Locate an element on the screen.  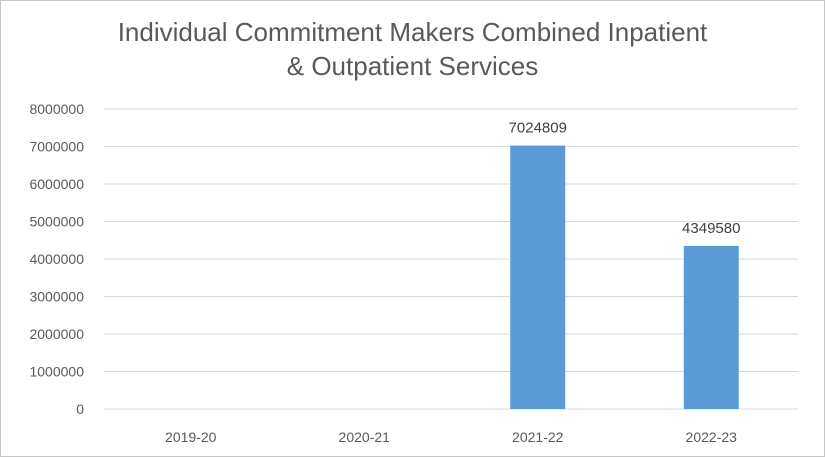
y-tick-label: 2000000 is located at coordinates (56, 334).